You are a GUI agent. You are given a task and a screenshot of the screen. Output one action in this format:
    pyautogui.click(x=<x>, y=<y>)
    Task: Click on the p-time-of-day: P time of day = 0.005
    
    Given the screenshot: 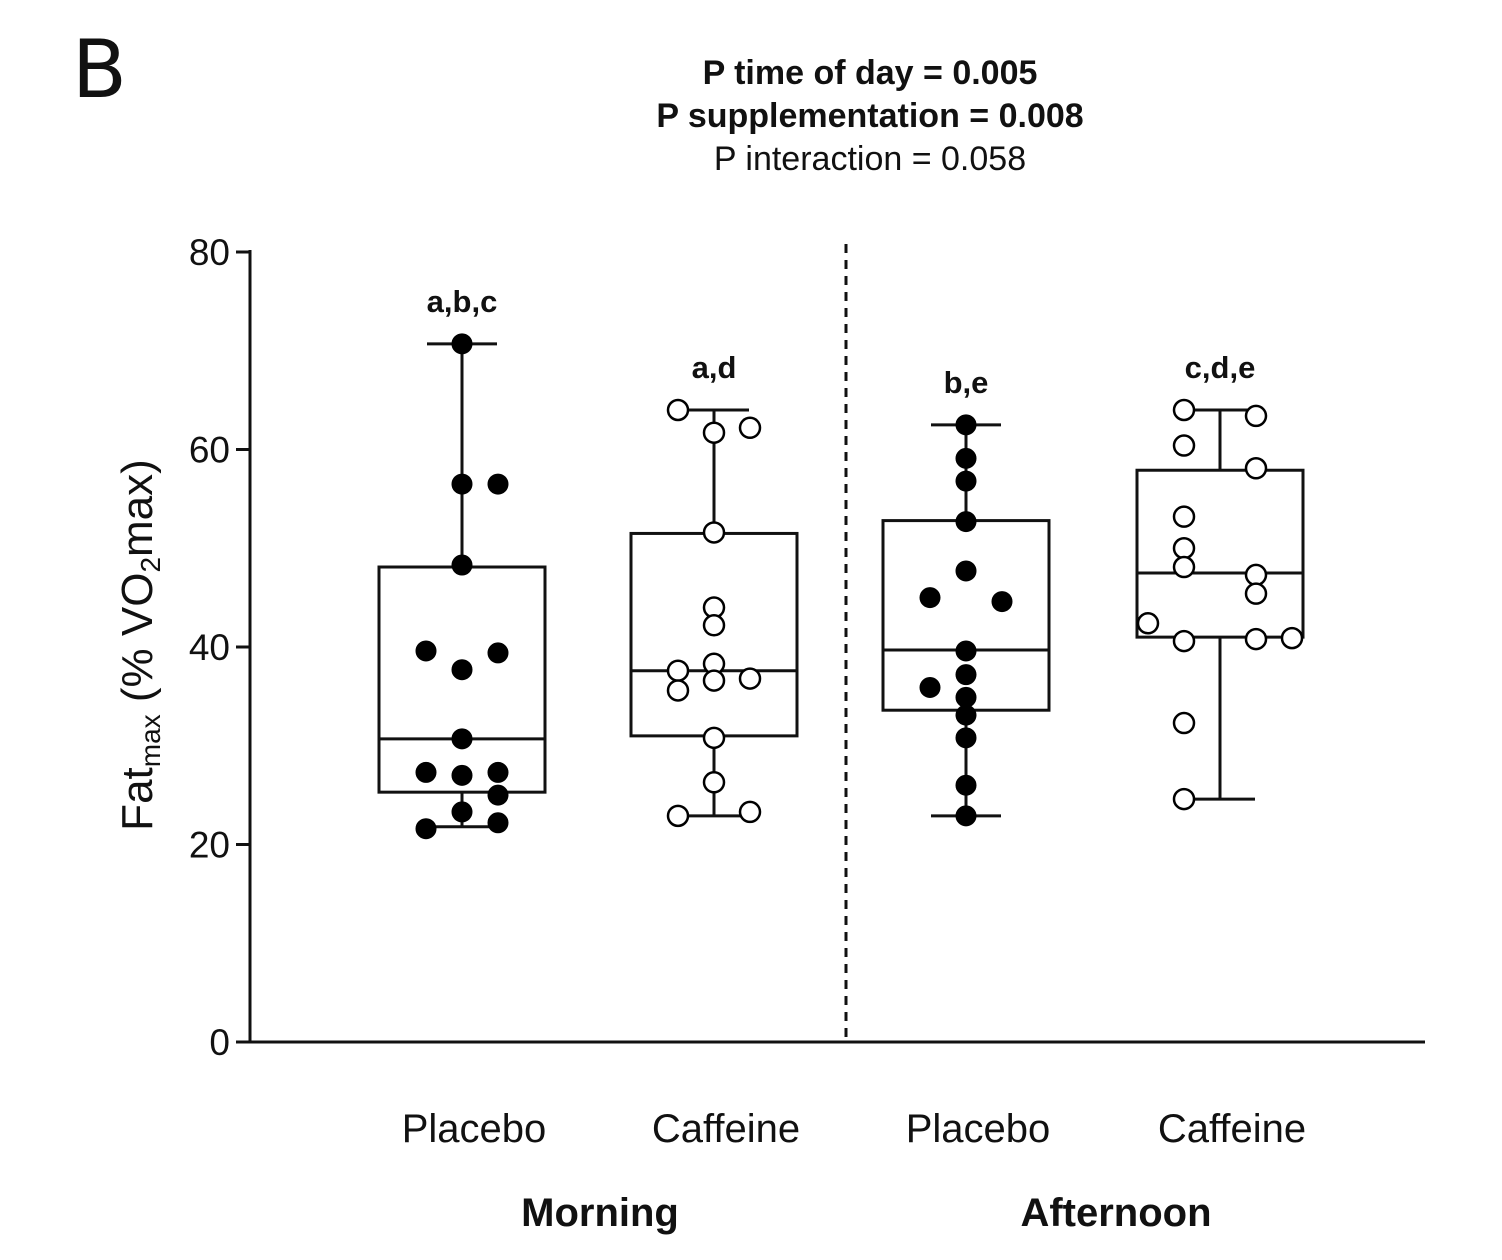 What is the action you would take?
    pyautogui.click(x=870, y=73)
    